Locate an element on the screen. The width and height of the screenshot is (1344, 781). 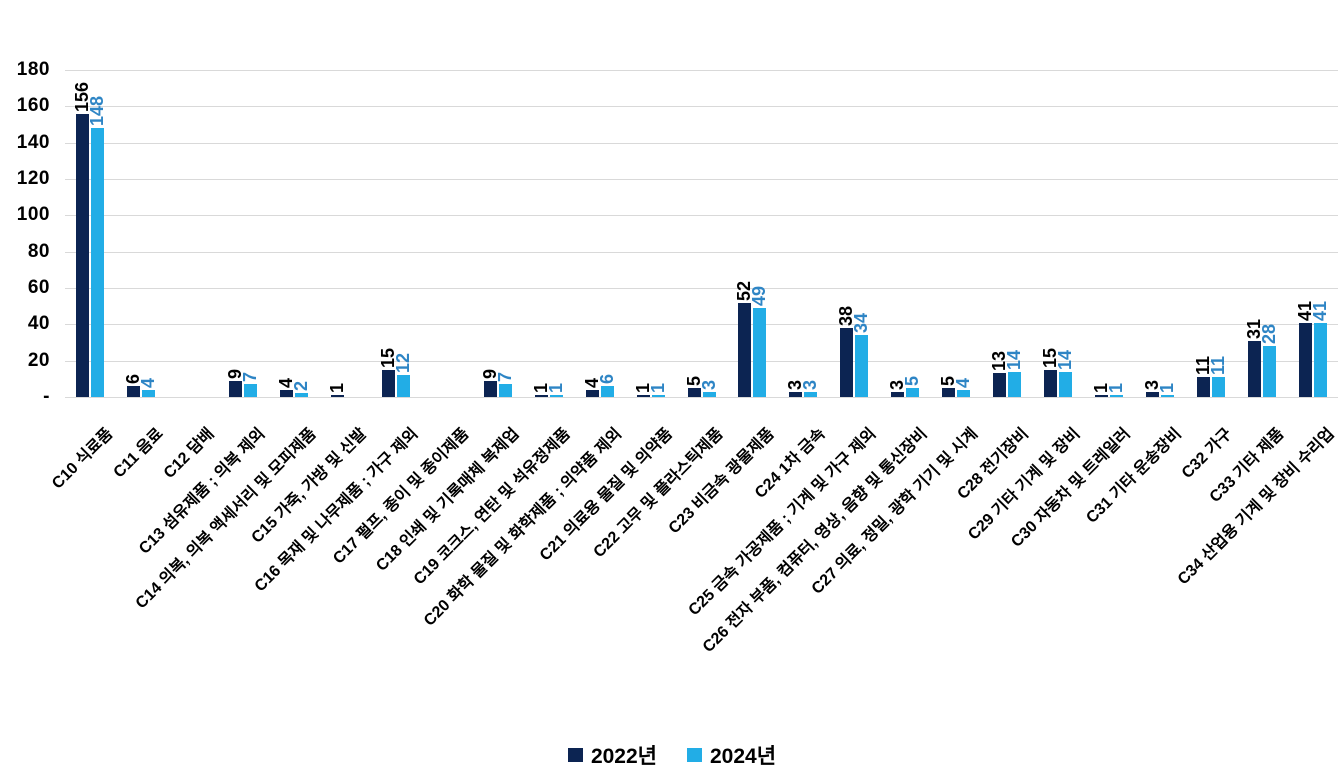
bar-value-label-2024: 12 is located at coordinates (402, 363).